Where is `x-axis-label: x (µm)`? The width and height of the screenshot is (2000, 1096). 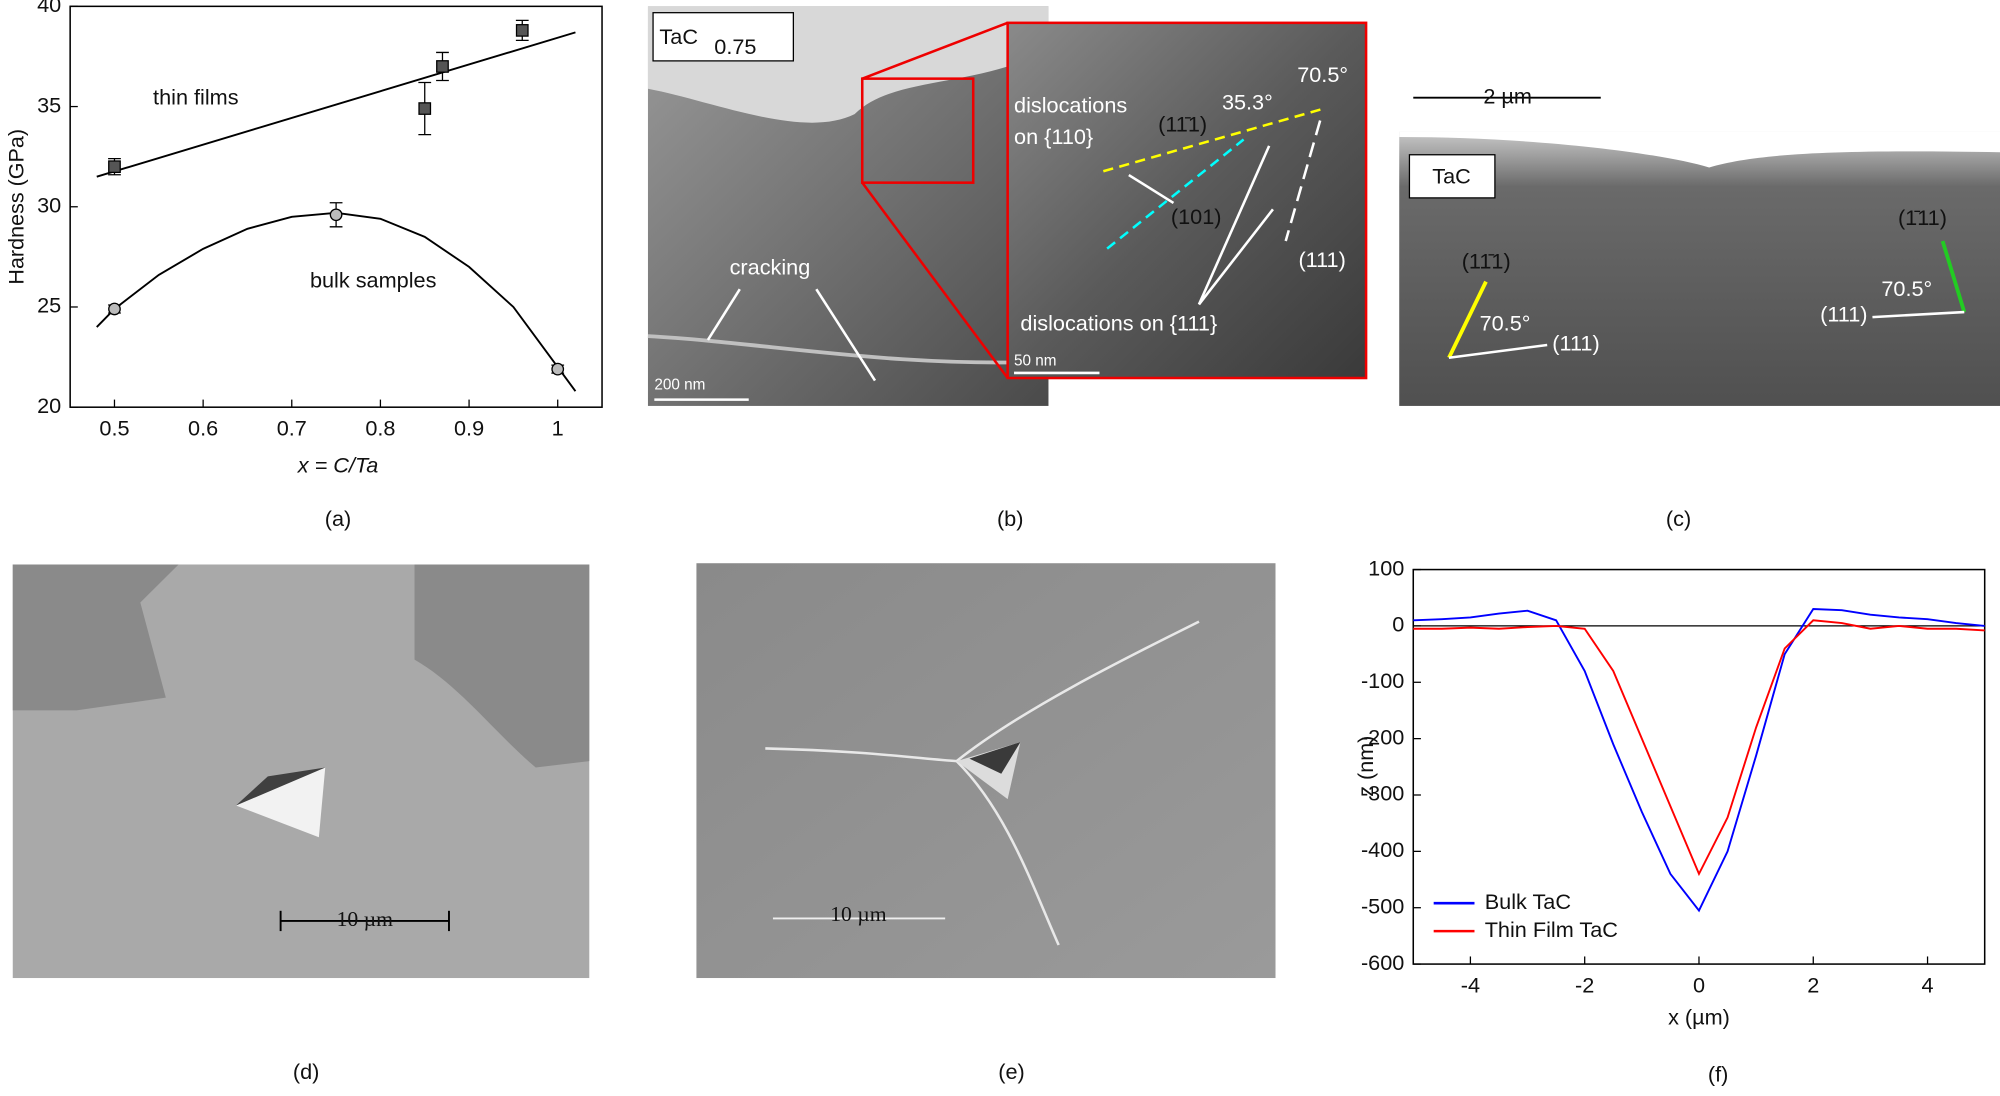 x-axis-label: x (µm) is located at coordinates (1699, 1016).